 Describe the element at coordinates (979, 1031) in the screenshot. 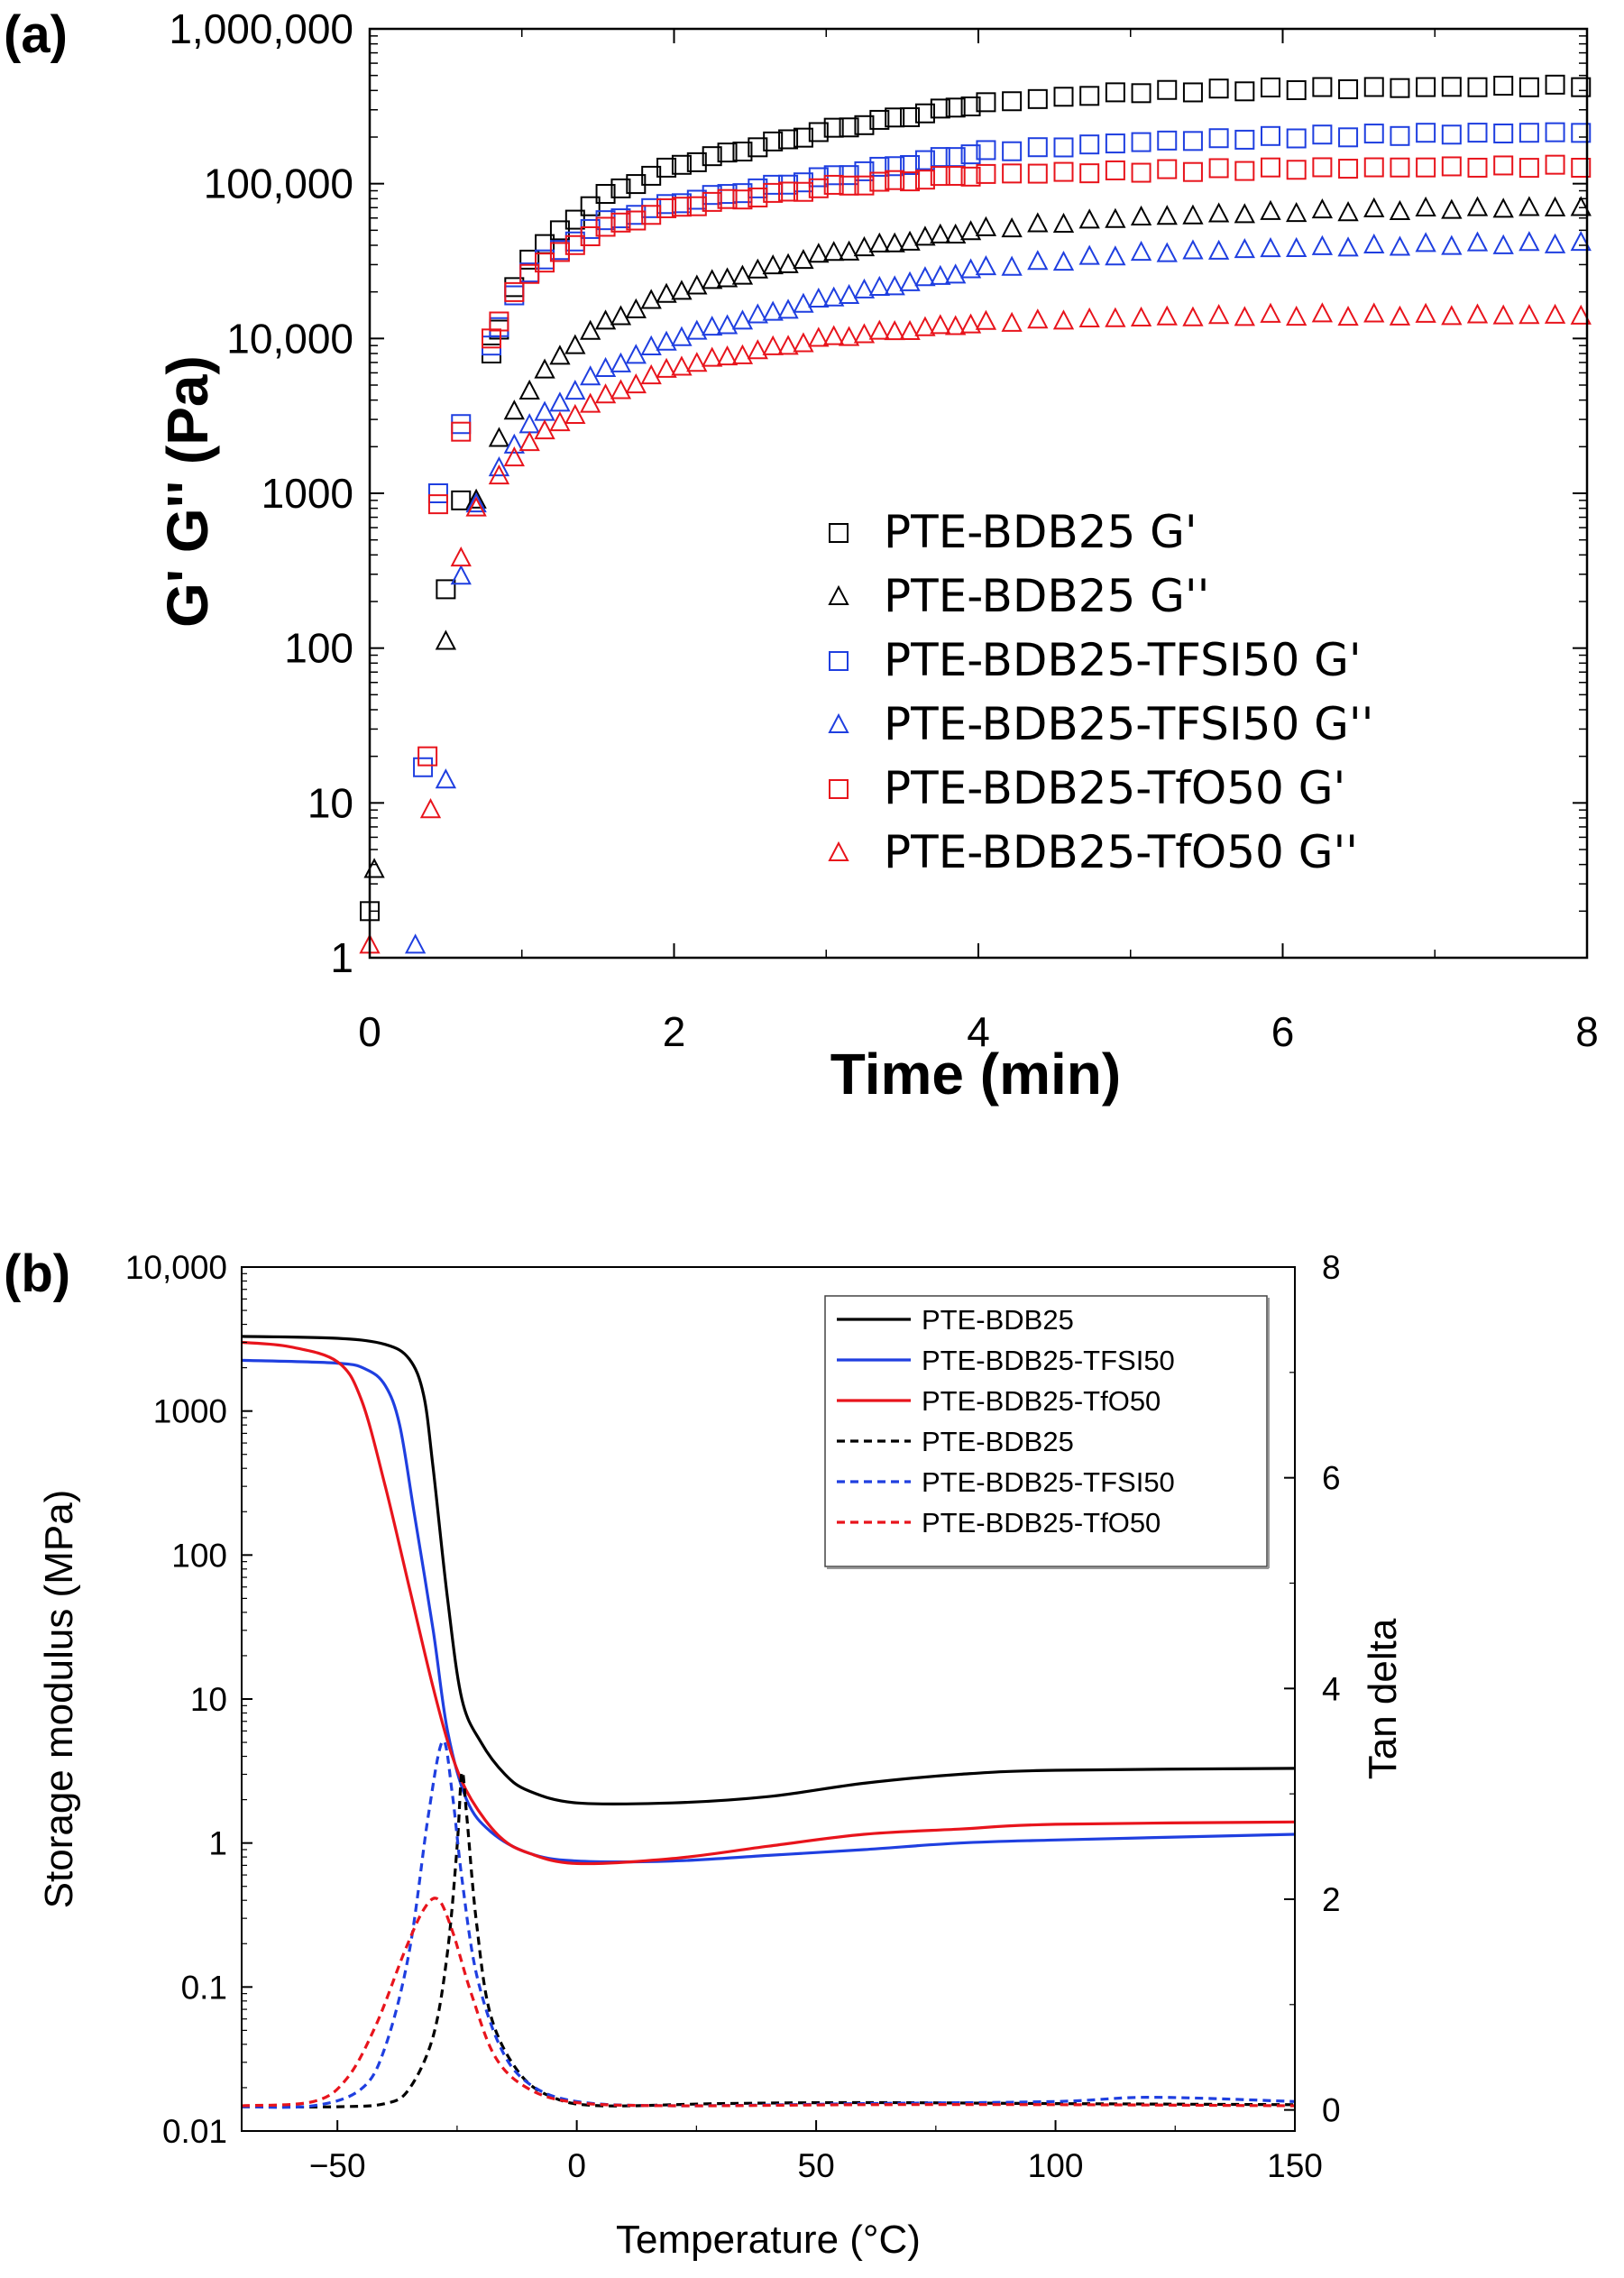

I see `panel-a-x-tick-label: 4` at that location.